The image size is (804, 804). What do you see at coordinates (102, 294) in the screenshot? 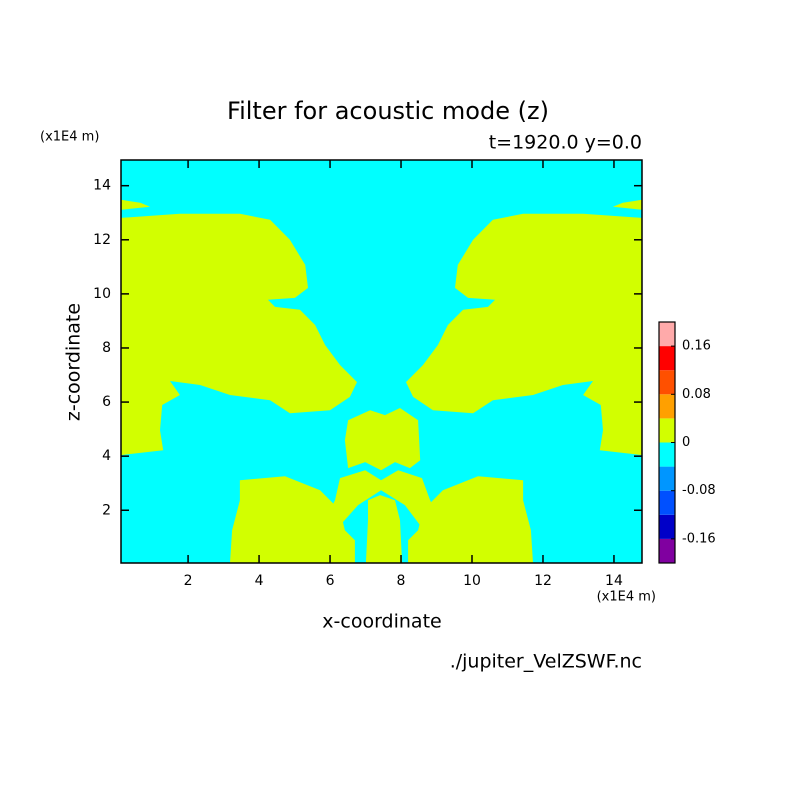
I see `y-tick-label: 10` at bounding box center [102, 294].